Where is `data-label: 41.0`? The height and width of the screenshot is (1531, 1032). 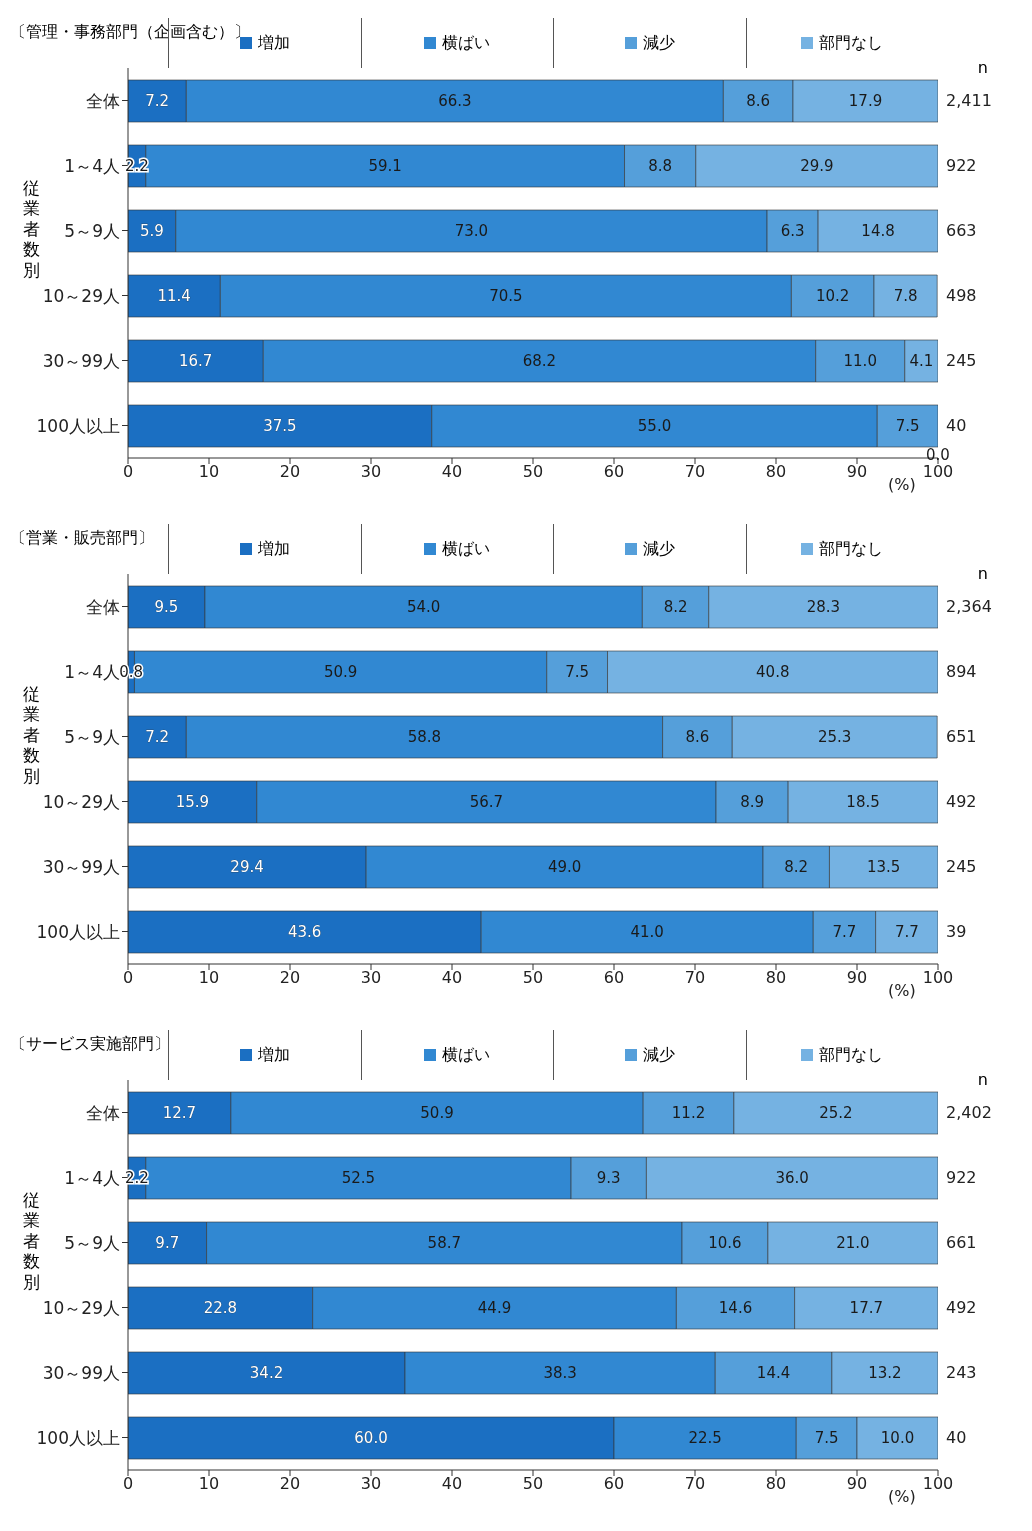 data-label: 41.0 is located at coordinates (647, 932).